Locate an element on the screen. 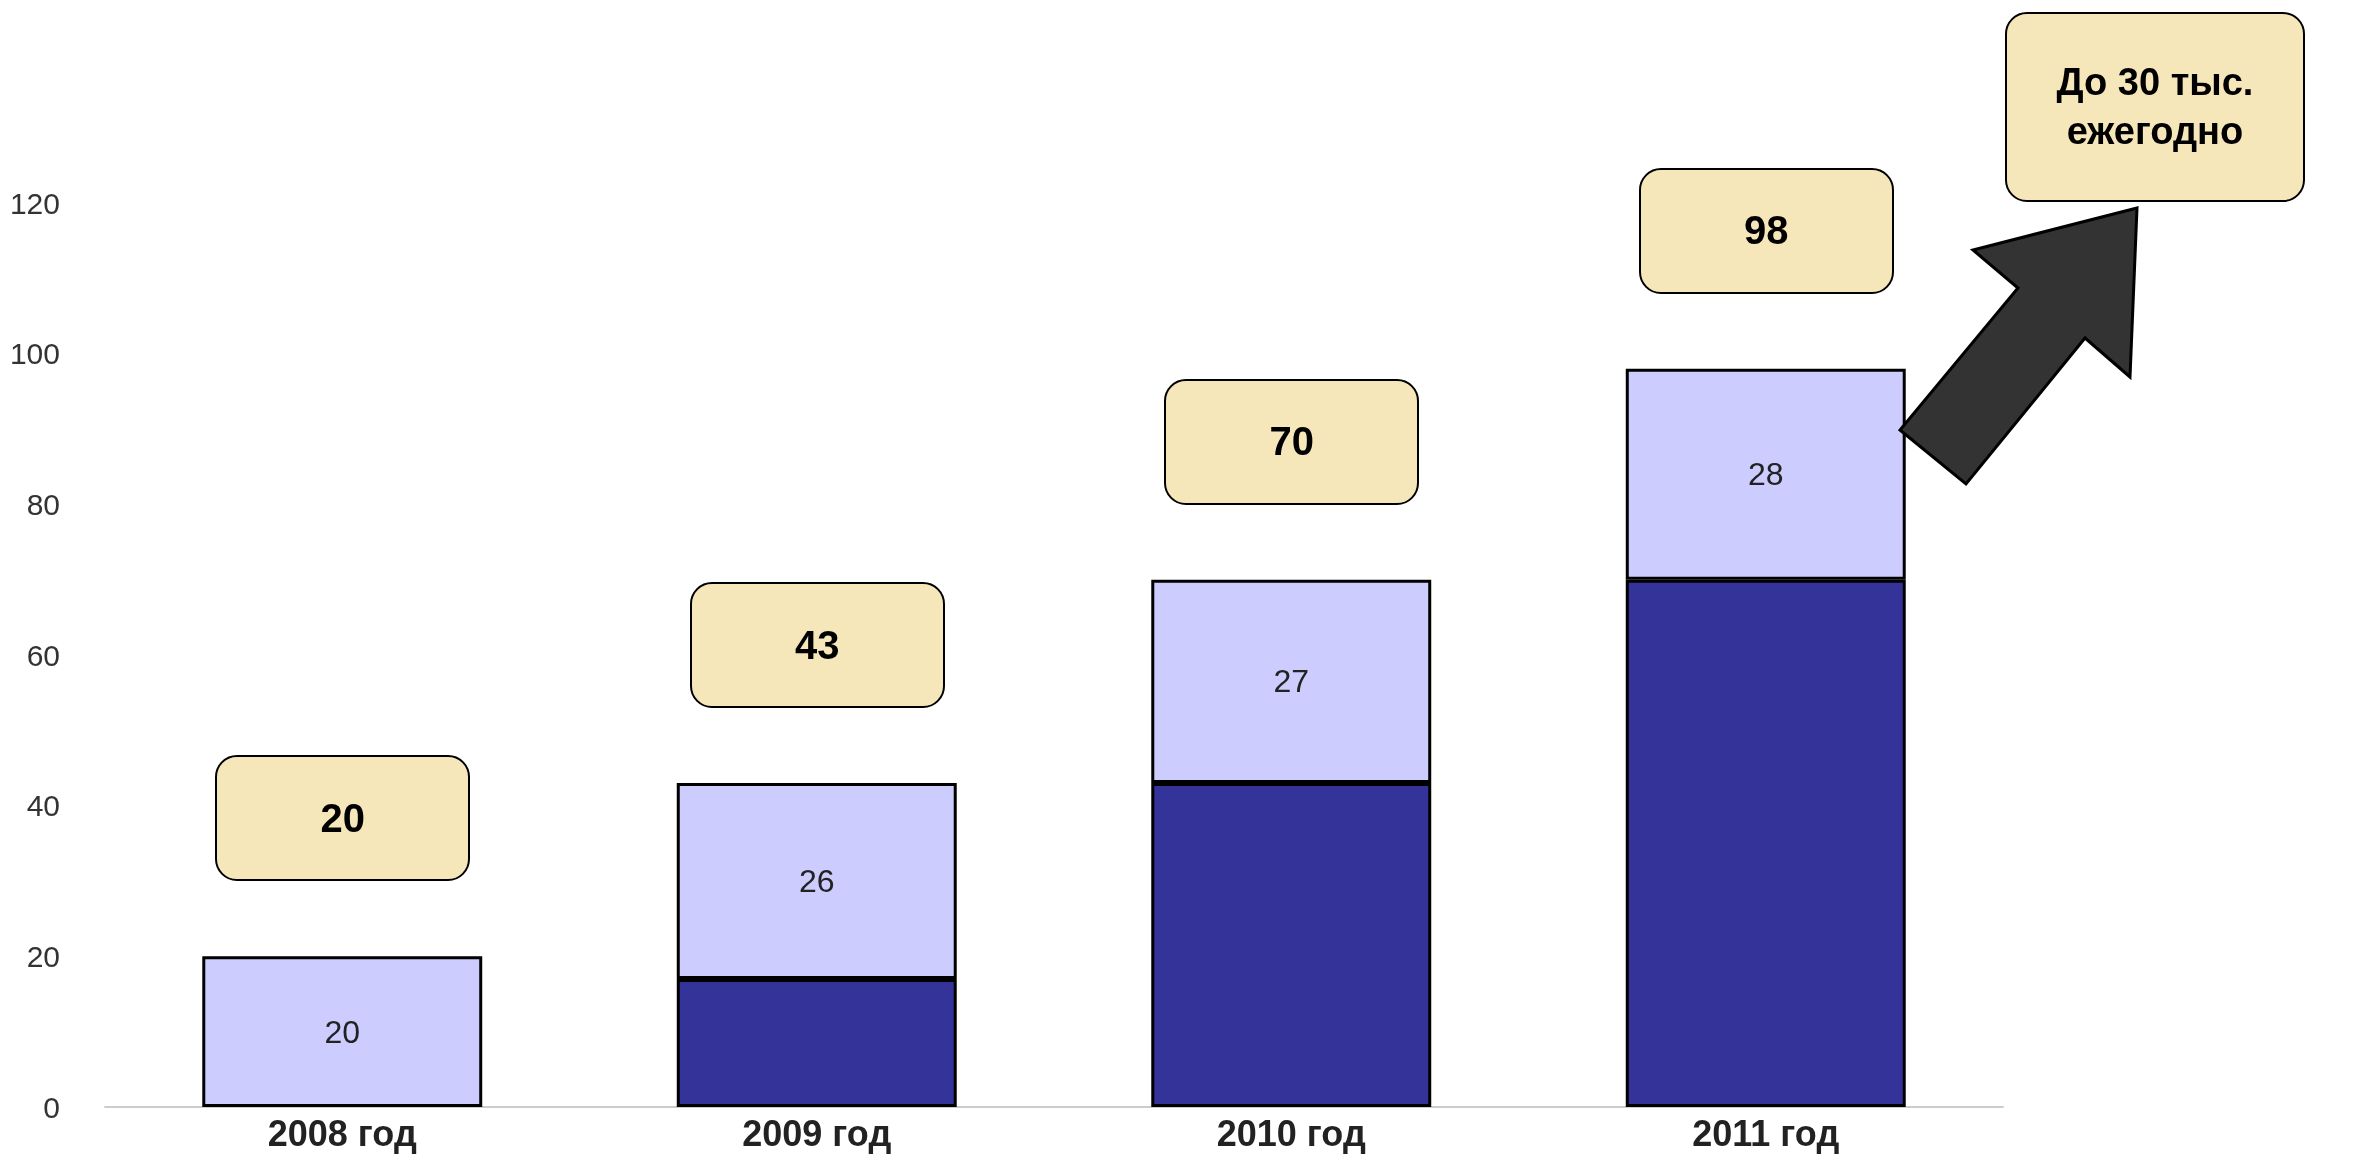 This screenshot has width=2359, height=1173. data-label: 20 is located at coordinates (342, 1031).